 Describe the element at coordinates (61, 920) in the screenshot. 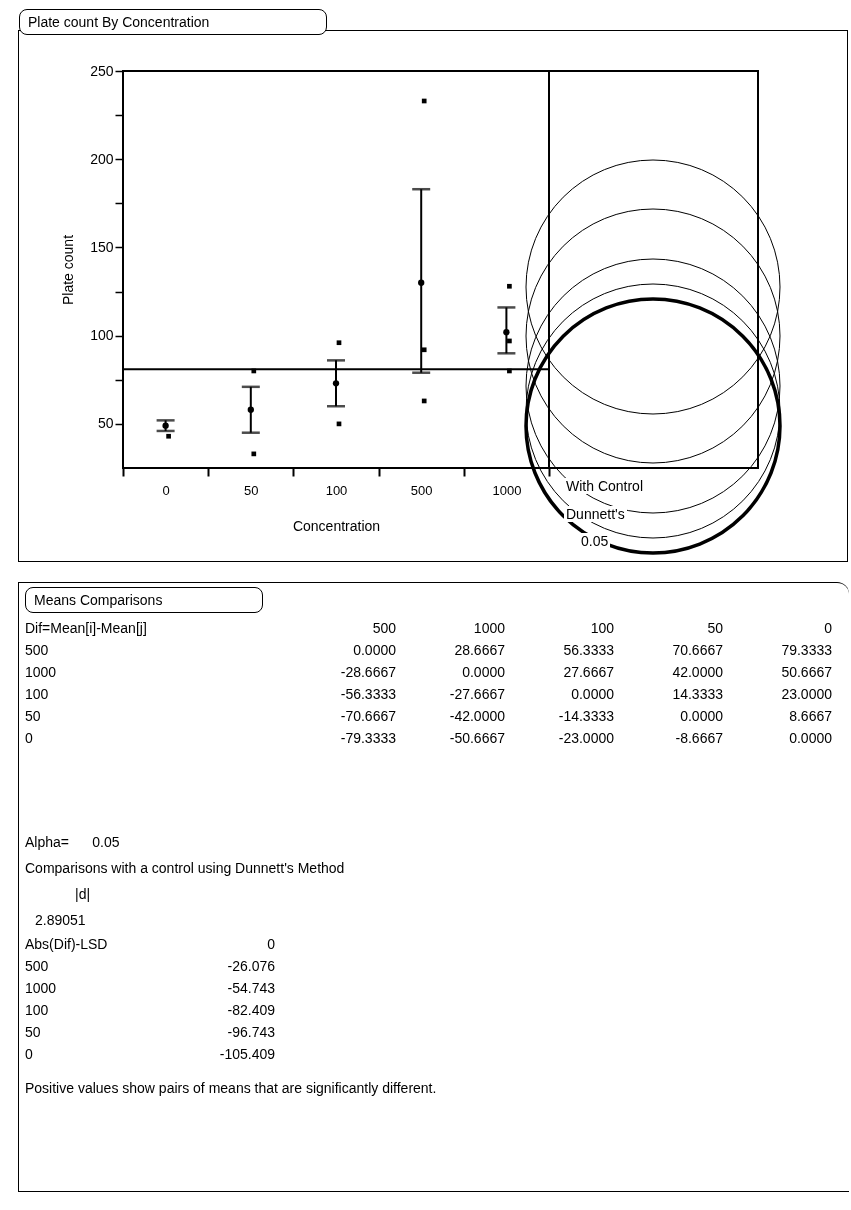

I see `text: 2.89051` at that location.